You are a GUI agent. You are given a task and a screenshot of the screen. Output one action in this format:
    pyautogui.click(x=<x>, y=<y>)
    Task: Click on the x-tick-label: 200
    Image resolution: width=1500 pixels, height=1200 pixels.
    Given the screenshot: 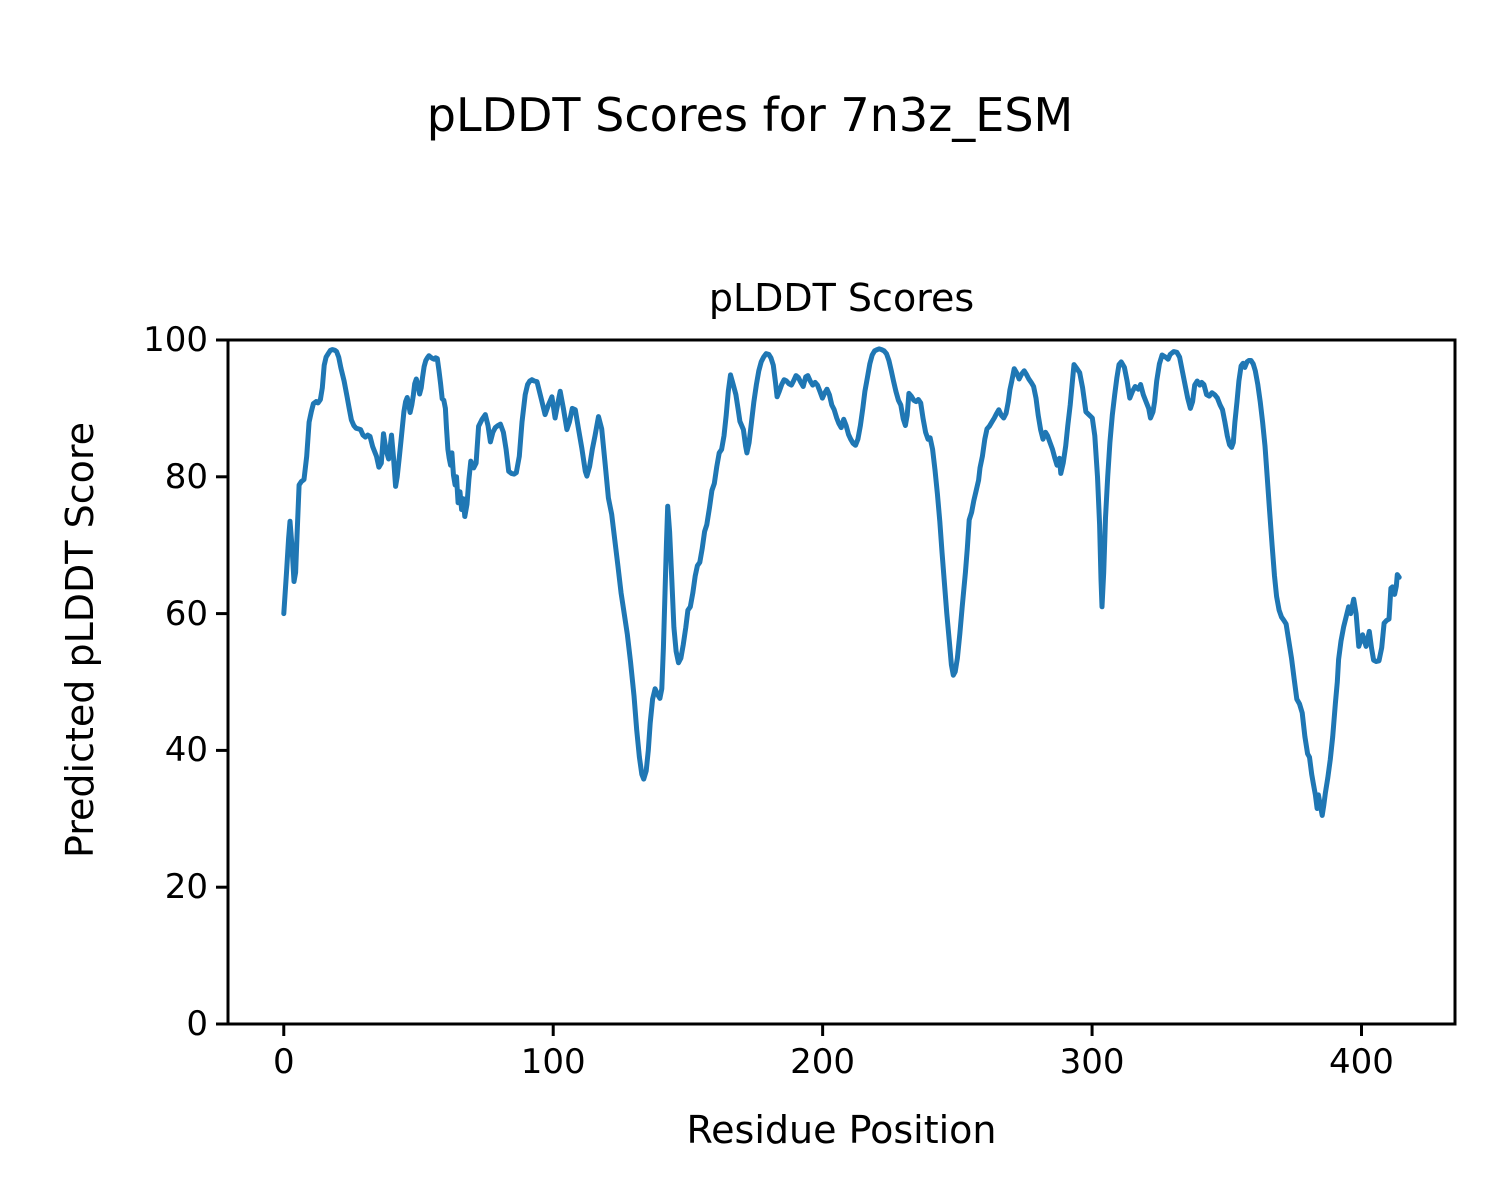 What is the action you would take?
    pyautogui.click(x=823, y=1062)
    